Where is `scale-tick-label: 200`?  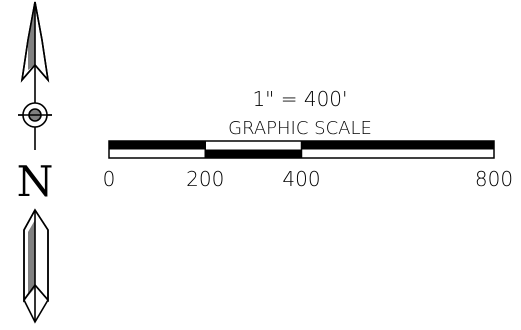 scale-tick-label: 200 is located at coordinates (205, 179).